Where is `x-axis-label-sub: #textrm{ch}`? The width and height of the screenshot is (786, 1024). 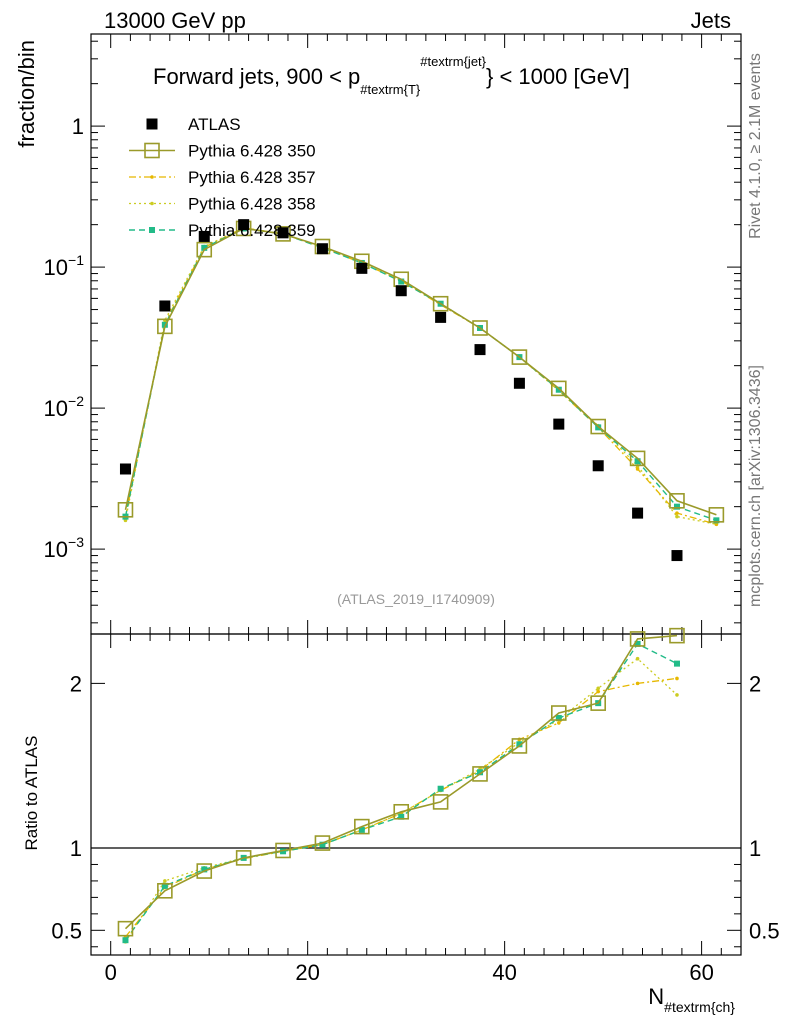 x-axis-label-sub: #textrm{ch} is located at coordinates (699, 1007).